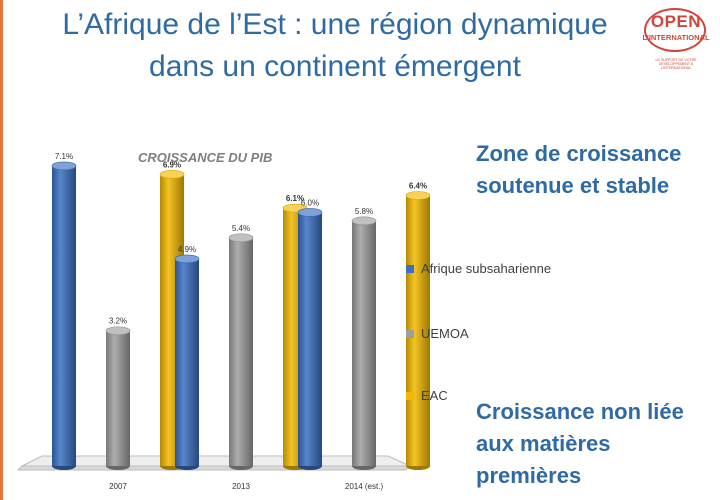 This screenshot has width=720, height=500. I want to click on data-label: 3.2%, so click(118, 321).